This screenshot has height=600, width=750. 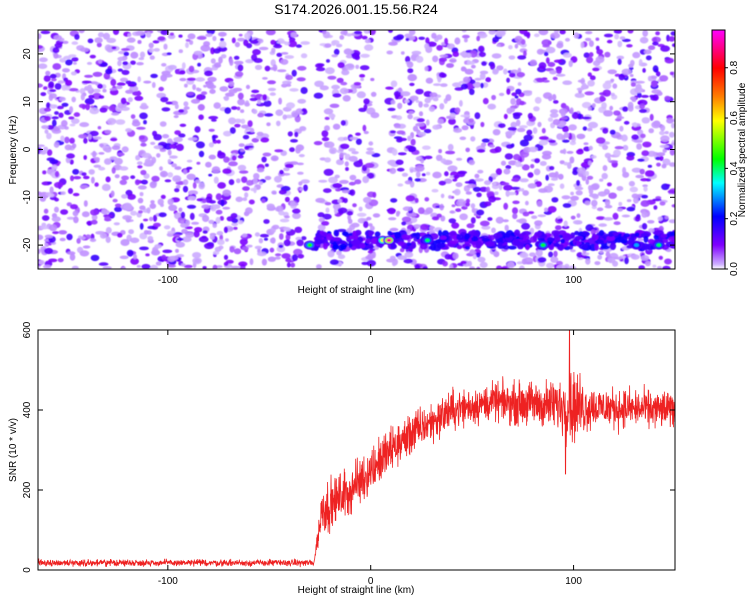 I want to click on colorbar-ticks: 0.00.20.40.60.8, so click(x=732, y=168).